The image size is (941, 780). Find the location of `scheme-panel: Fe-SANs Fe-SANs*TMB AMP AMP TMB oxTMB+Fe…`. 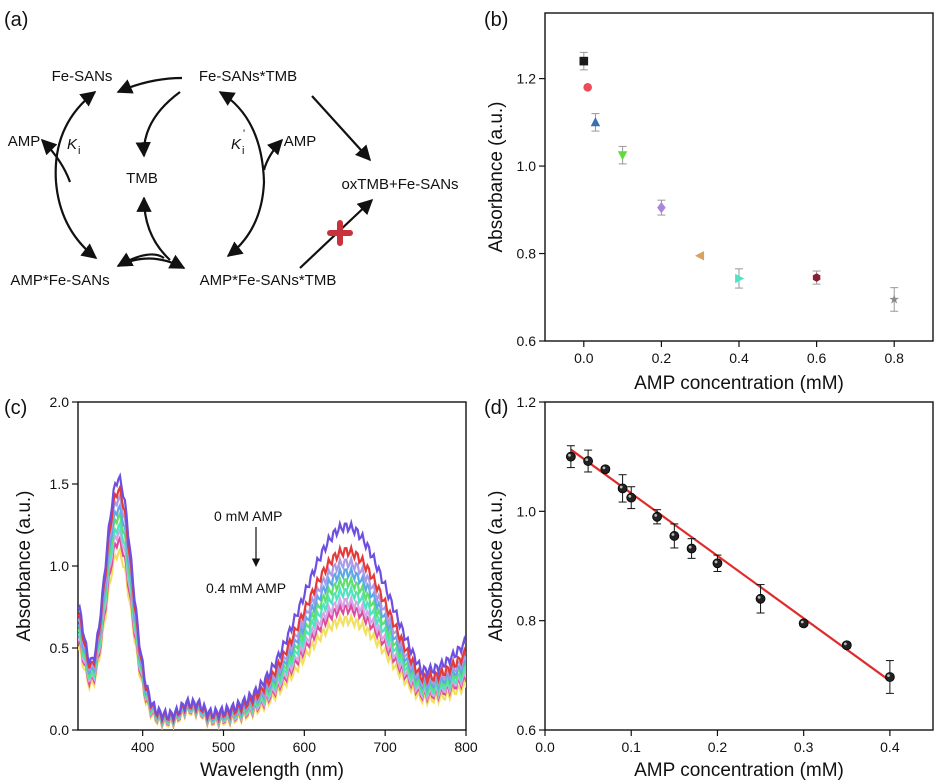

scheme-panel: Fe-SANs Fe-SANs*TMB AMP AMP TMB oxTMB+Fe… is located at coordinates (233, 178).